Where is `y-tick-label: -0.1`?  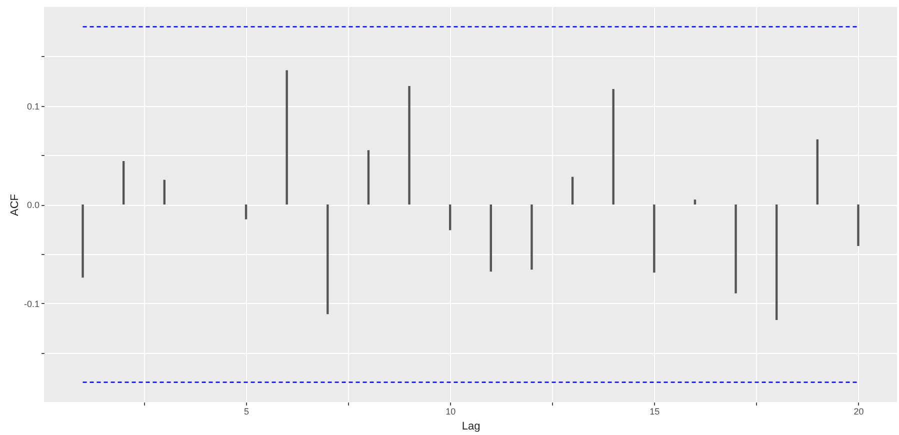 y-tick-label: -0.1 is located at coordinates (32, 303).